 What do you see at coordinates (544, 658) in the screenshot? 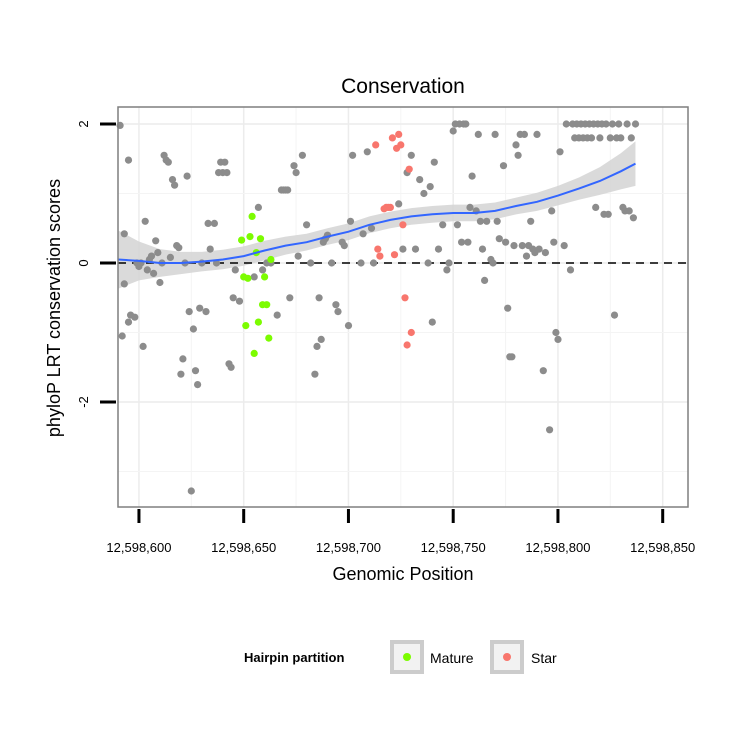
I see `legend-label-star: Star` at bounding box center [544, 658].